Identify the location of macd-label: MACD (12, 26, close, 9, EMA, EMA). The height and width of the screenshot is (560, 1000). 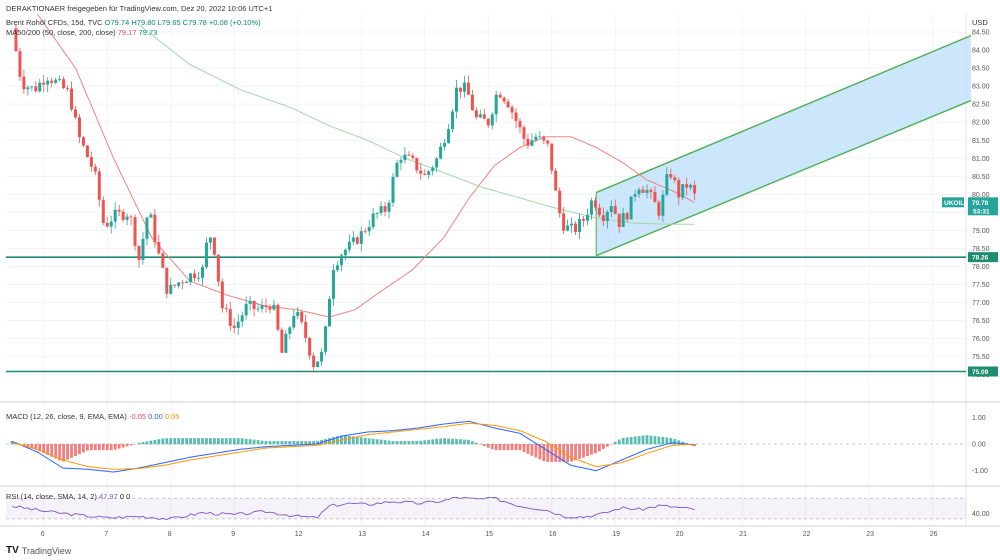
(66, 416).